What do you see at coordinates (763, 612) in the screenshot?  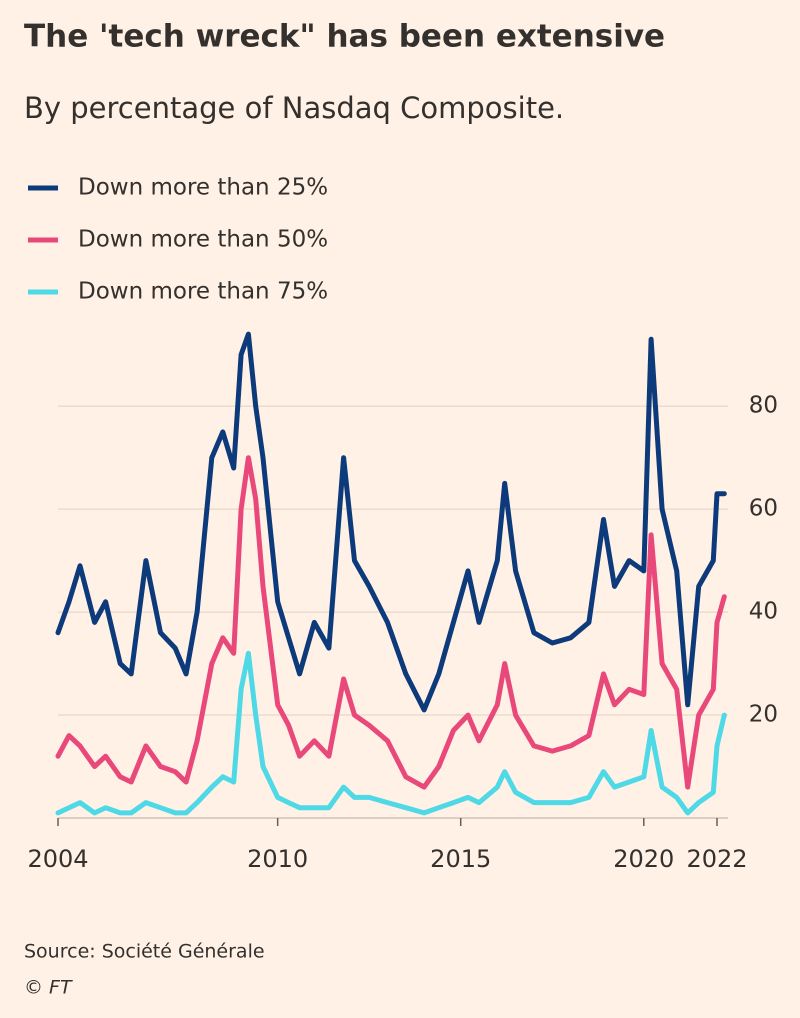 I see `y-tick-label: 40` at bounding box center [763, 612].